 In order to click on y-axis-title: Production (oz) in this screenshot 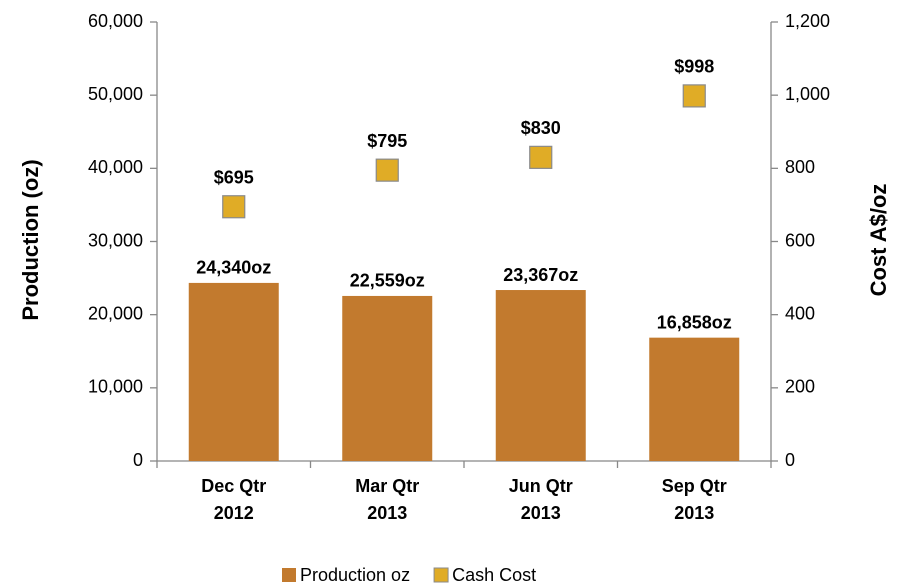, I will do `click(30, 239)`.